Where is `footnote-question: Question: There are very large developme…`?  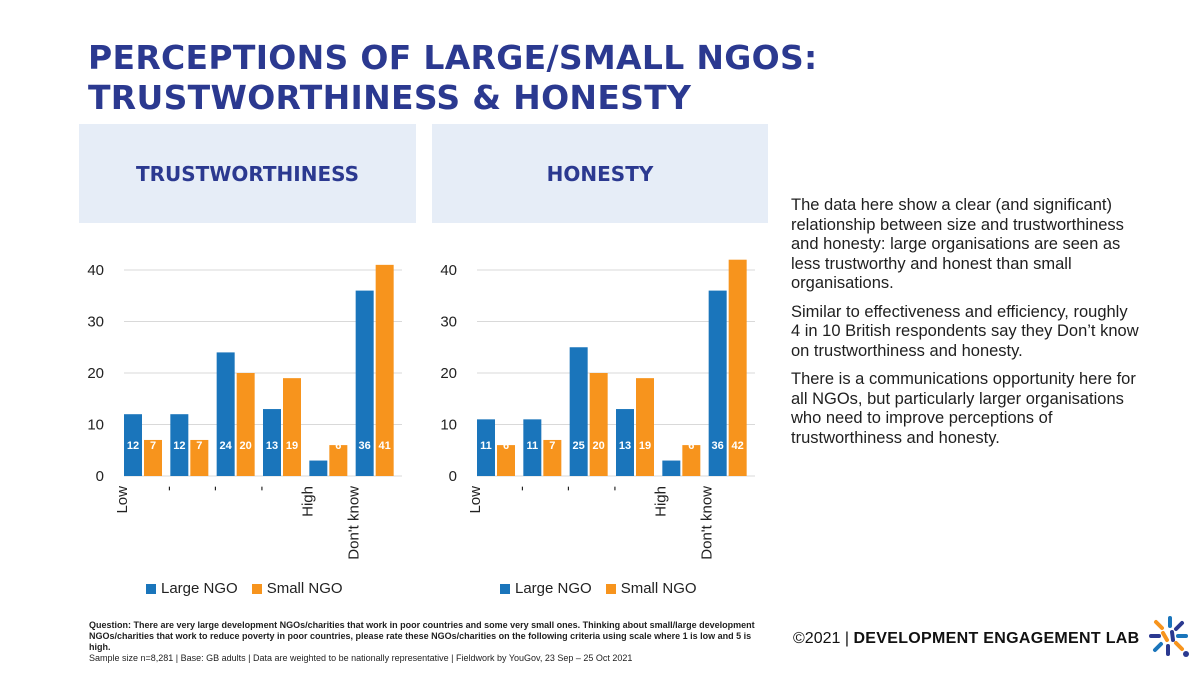
footnote-question: Question: There are very large developme… is located at coordinates (422, 636).